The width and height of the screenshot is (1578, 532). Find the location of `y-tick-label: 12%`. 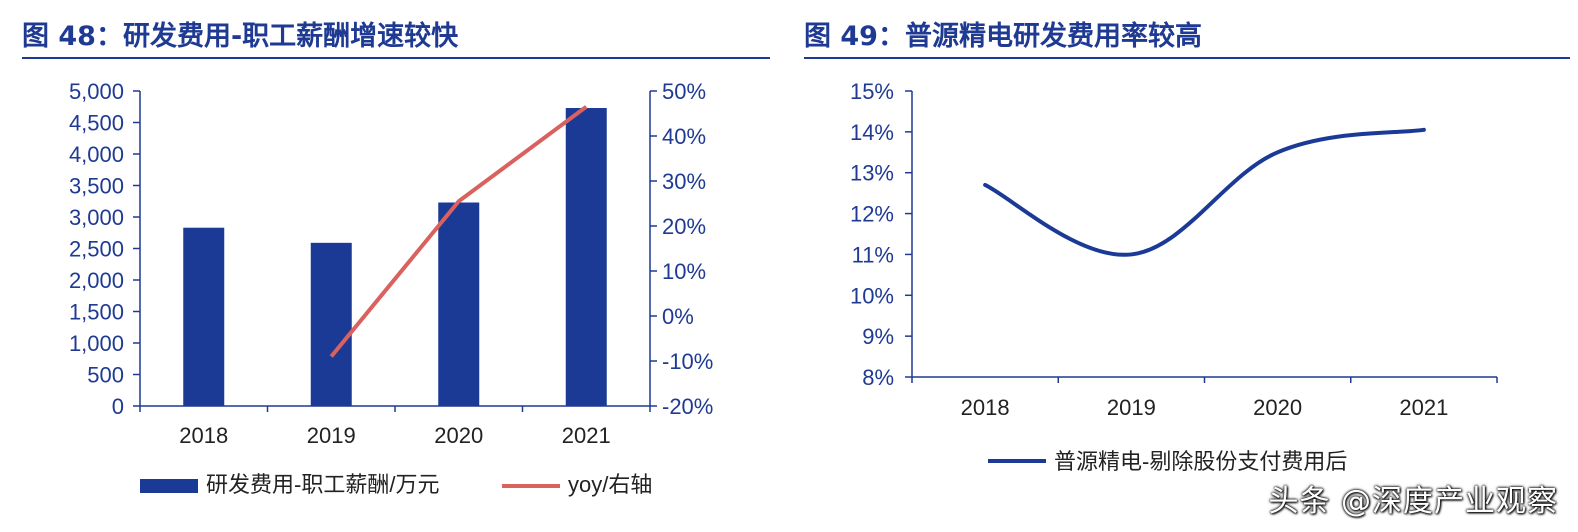

y-tick-label: 12% is located at coordinates (872, 214).